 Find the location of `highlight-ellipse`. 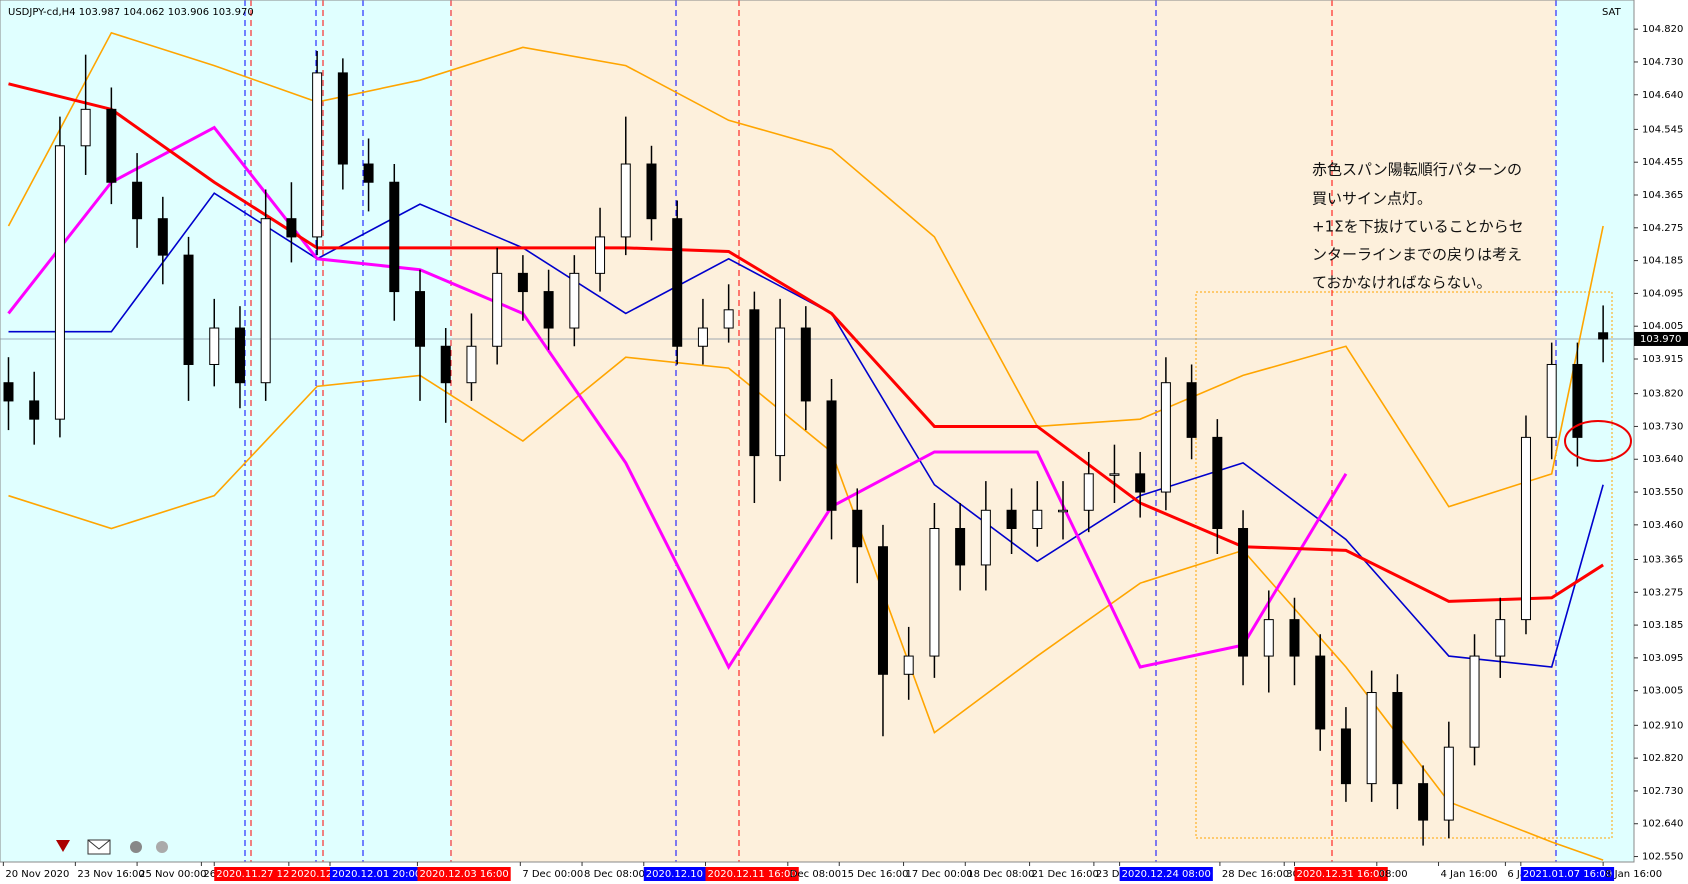

highlight-ellipse is located at coordinates (1598, 441).